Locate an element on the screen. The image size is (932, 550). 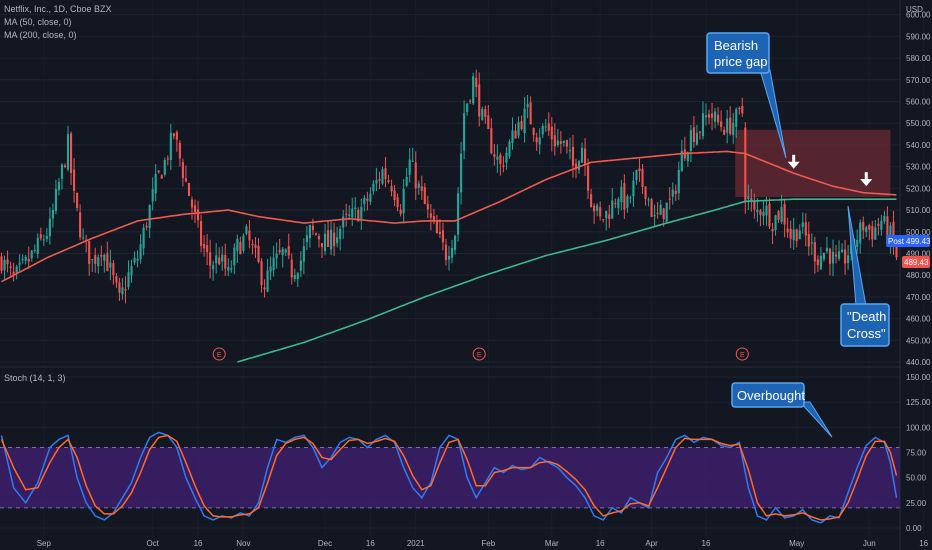
ma200-legend: MA (200, close, 0) is located at coordinates (40, 35).